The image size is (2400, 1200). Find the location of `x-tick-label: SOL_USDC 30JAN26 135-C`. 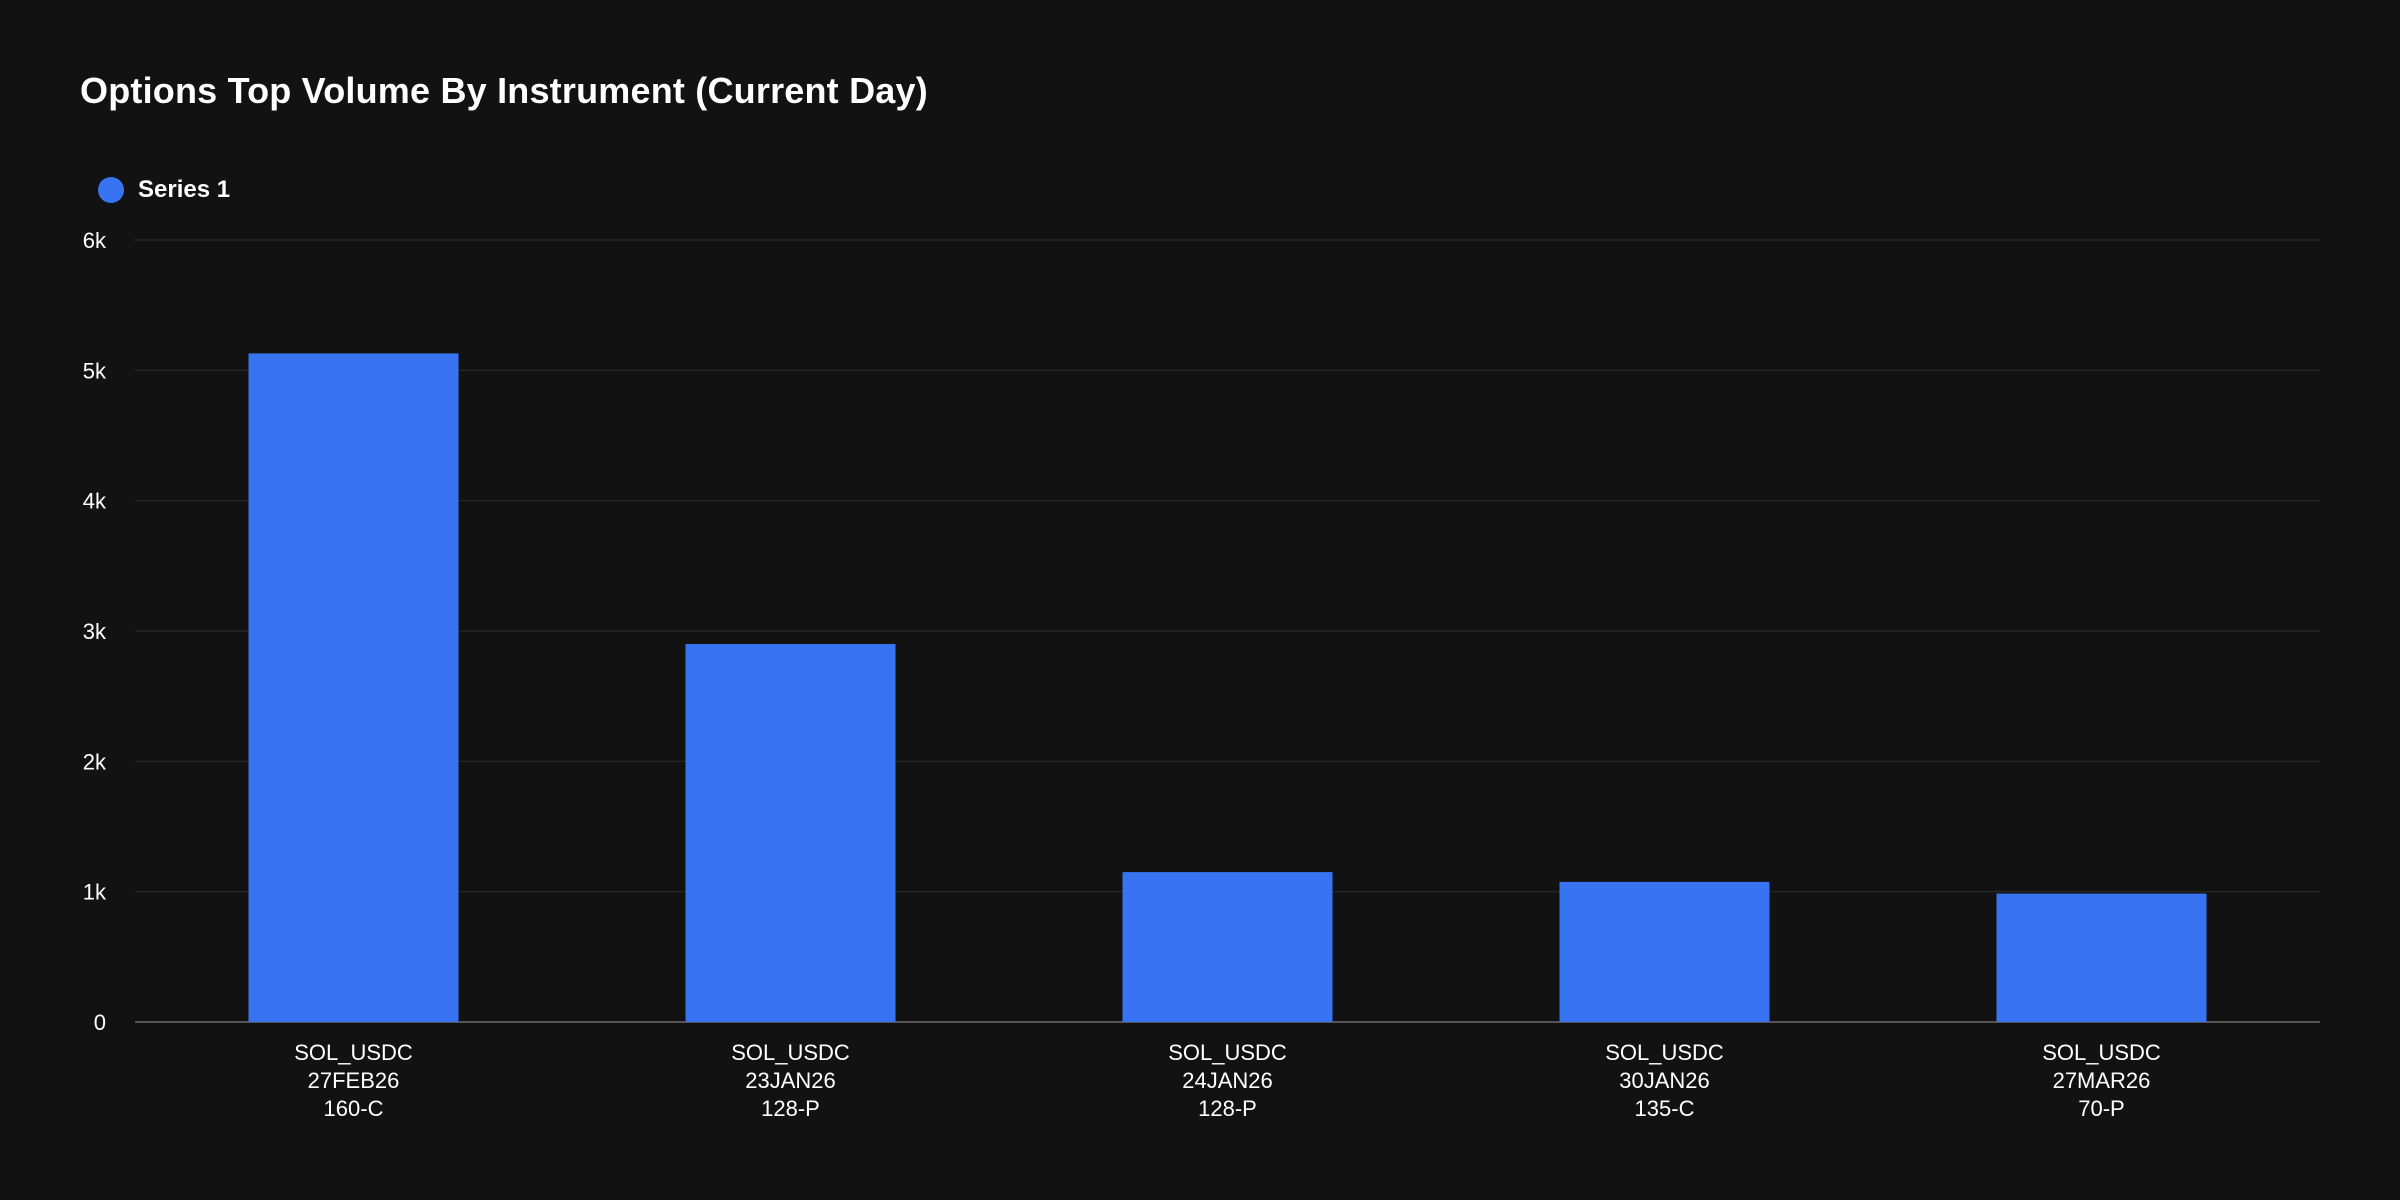

x-tick-label: SOL_USDC 30JAN26 135-C is located at coordinates (1664, 1080).